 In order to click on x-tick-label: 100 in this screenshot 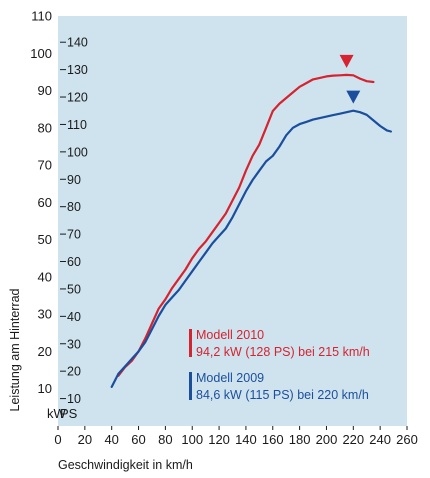, I will do `click(192, 439)`.